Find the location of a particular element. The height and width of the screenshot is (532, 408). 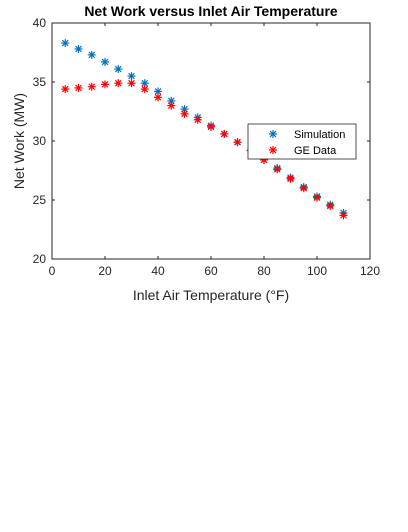

x-tick-label: 100 is located at coordinates (317, 271).